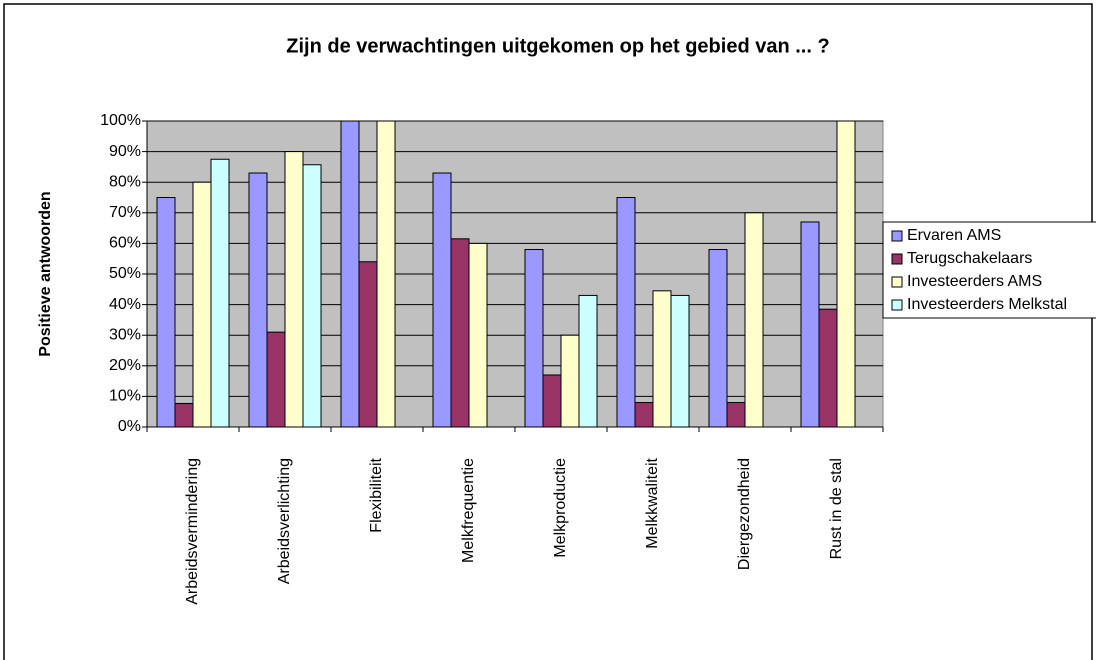 The width and height of the screenshot is (1096, 660). What do you see at coordinates (652, 502) in the screenshot?
I see `x-tick-label: Melkkwaliteit` at bounding box center [652, 502].